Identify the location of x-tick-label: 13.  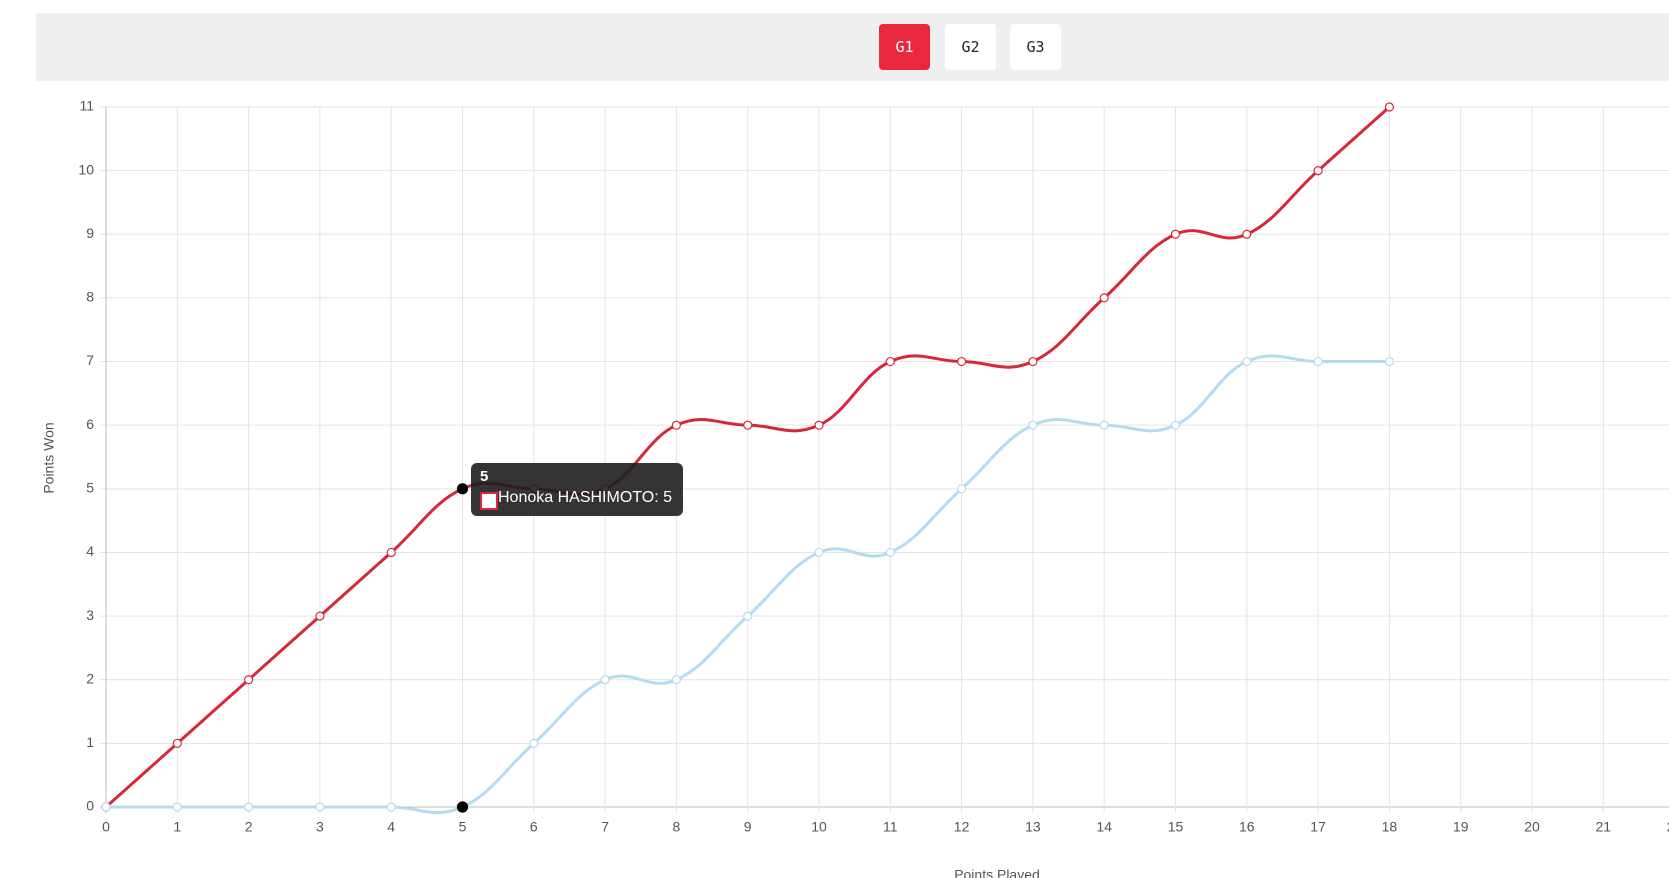
(1033, 827).